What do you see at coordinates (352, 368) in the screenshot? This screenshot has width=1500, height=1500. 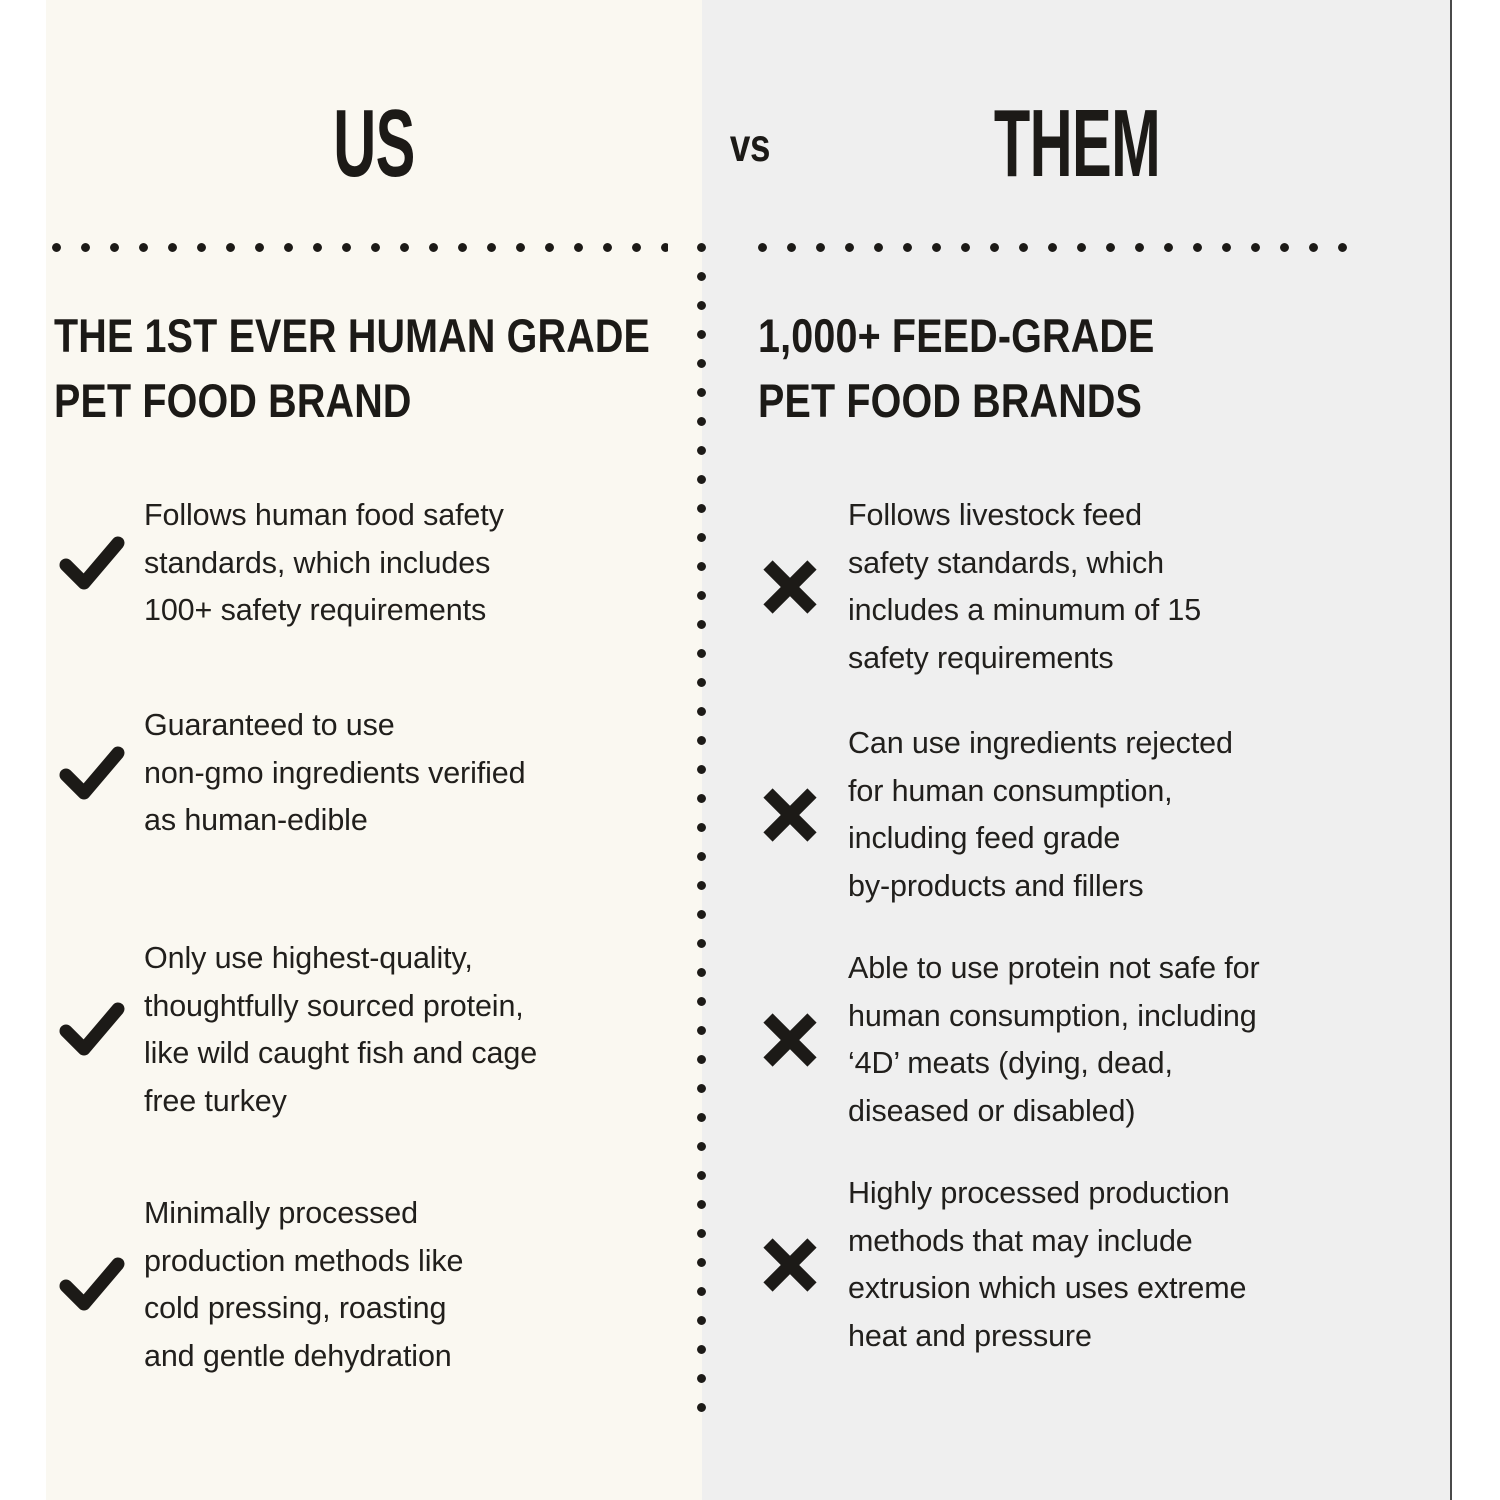 I see `column-us-heading: THE 1ST EVER HUMAN GRADE PET FOOD BRAND` at bounding box center [352, 368].